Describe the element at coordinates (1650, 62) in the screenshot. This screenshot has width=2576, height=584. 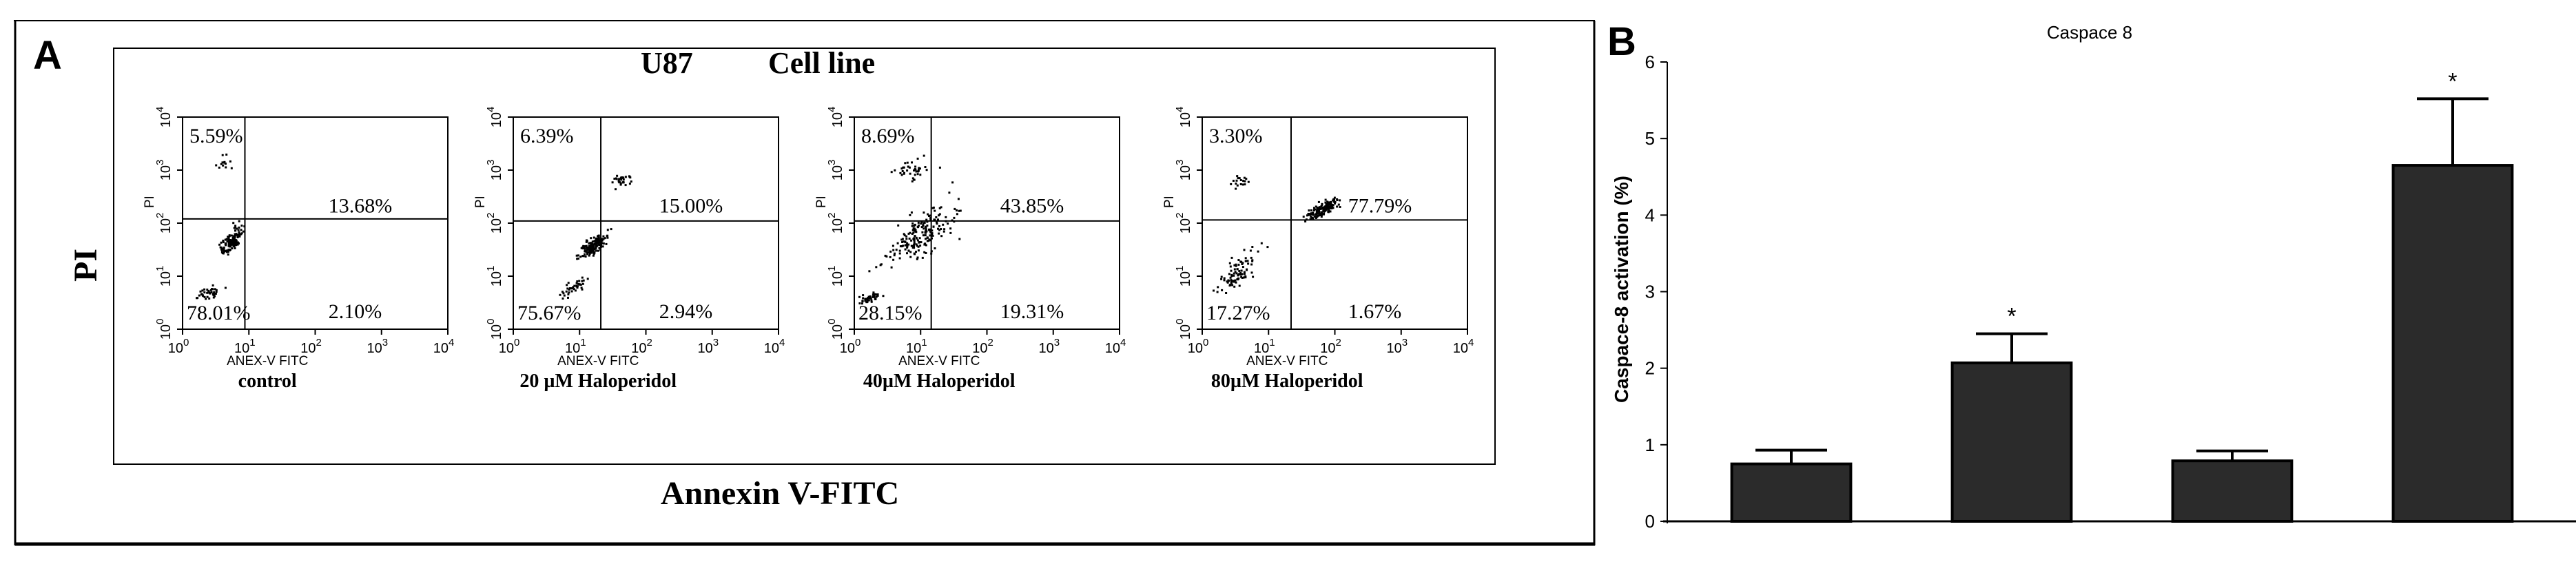
I see `y-tick-label: 6` at that location.